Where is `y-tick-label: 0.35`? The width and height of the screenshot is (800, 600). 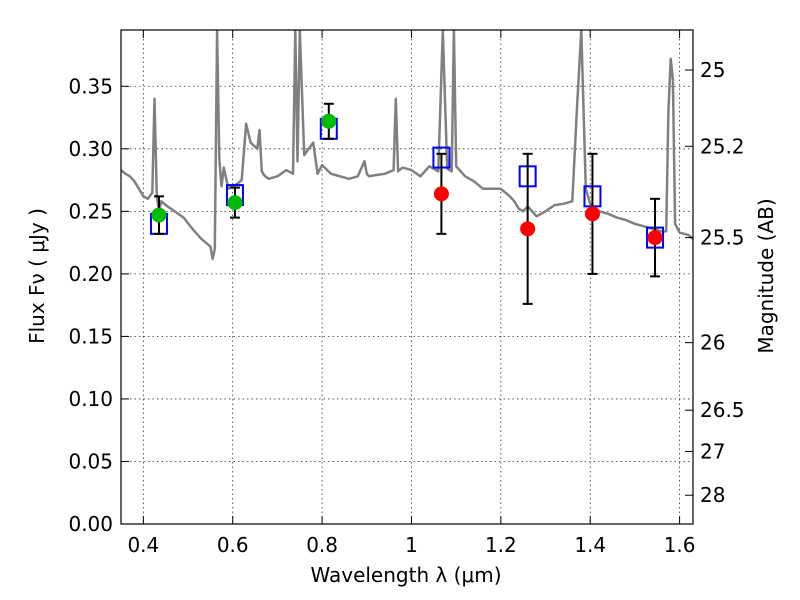 y-tick-label: 0.35 is located at coordinates (90, 86).